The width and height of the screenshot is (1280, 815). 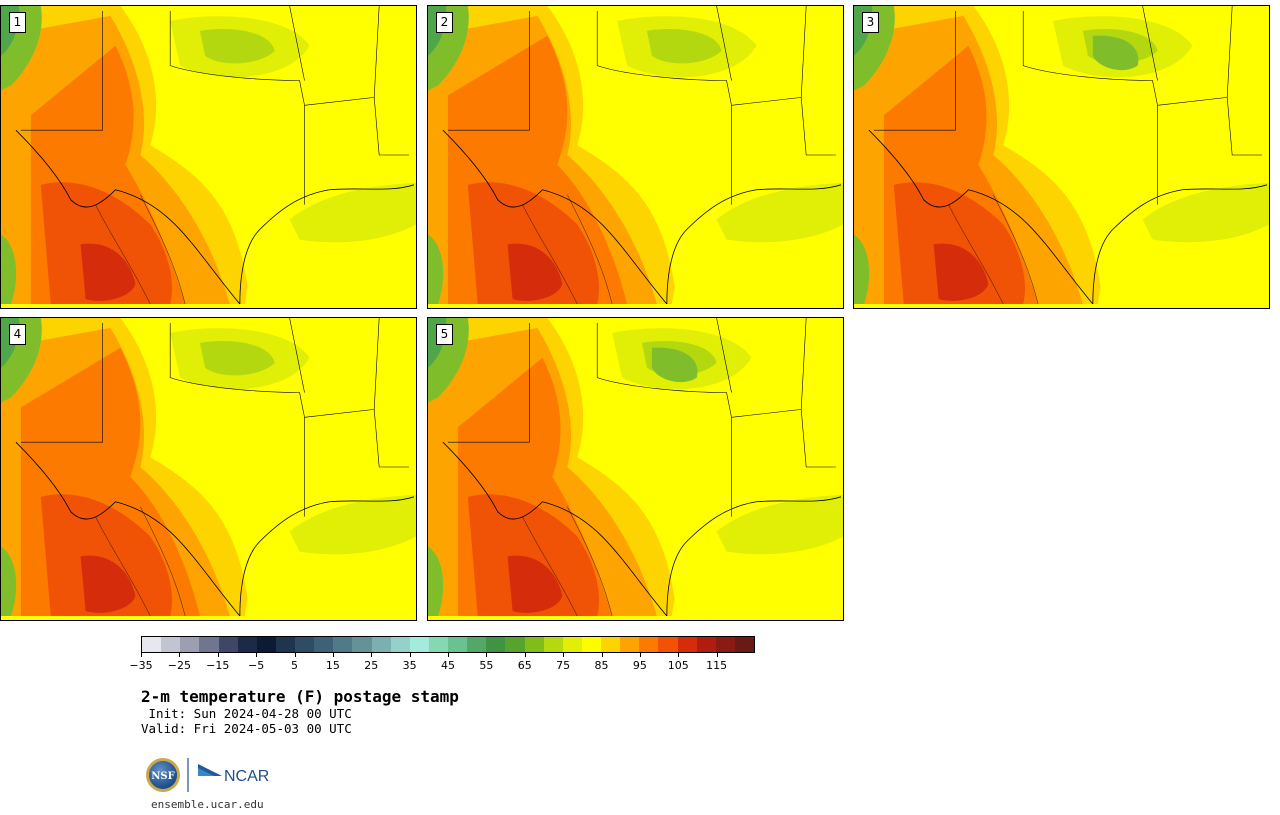 I want to click on panel-number-label: 1, so click(x=17, y=22).